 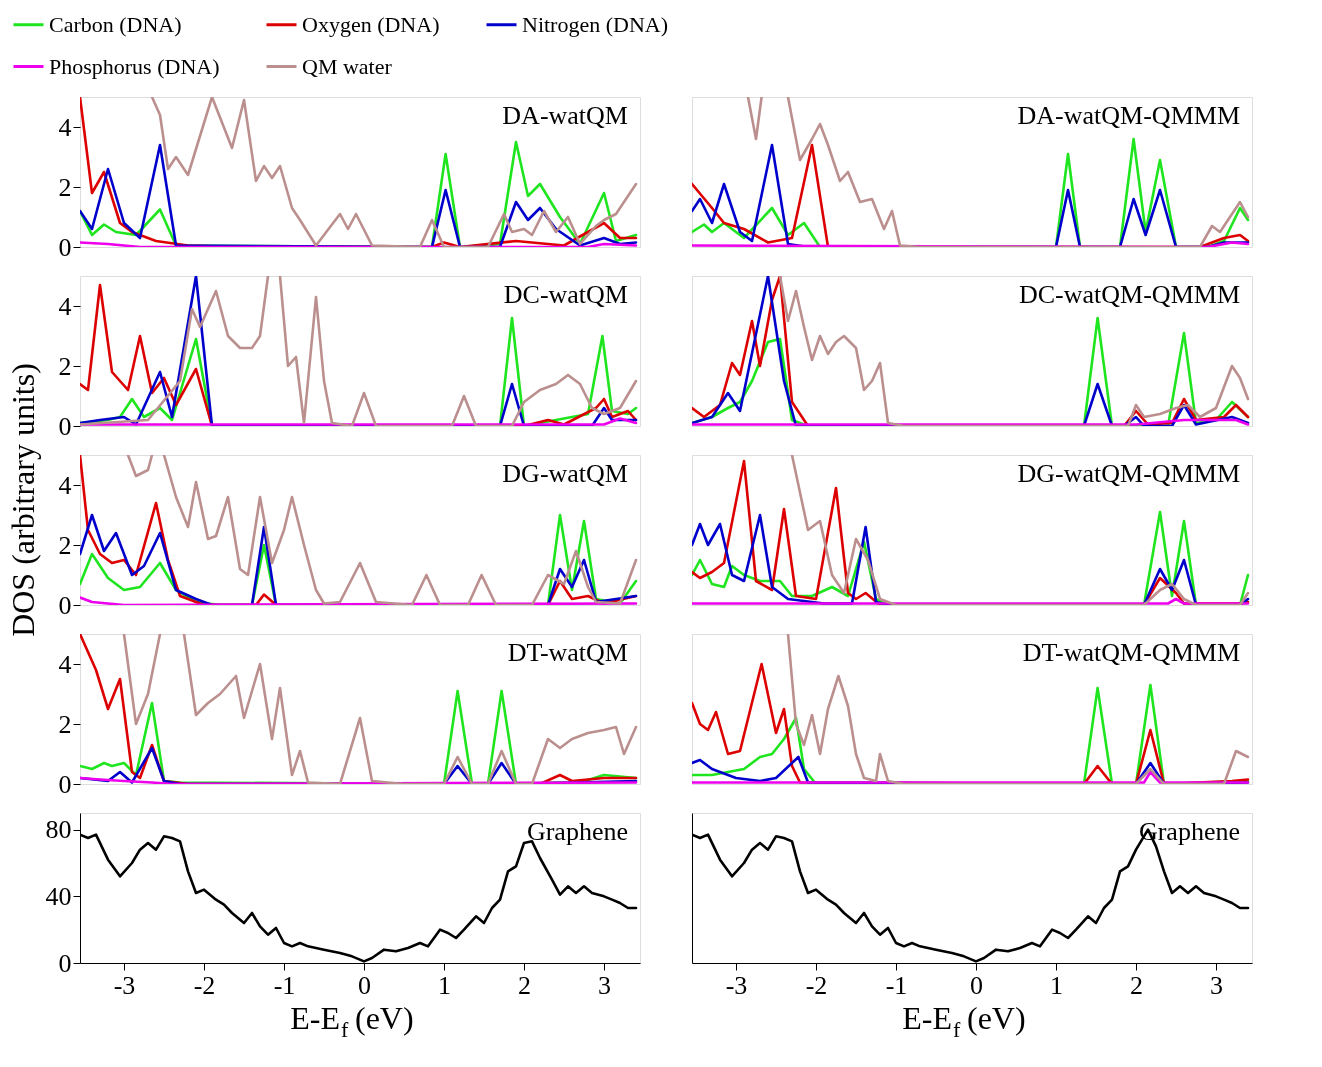 What do you see at coordinates (565, 294) in the screenshot?
I see `chart-title: DC-watQM` at bounding box center [565, 294].